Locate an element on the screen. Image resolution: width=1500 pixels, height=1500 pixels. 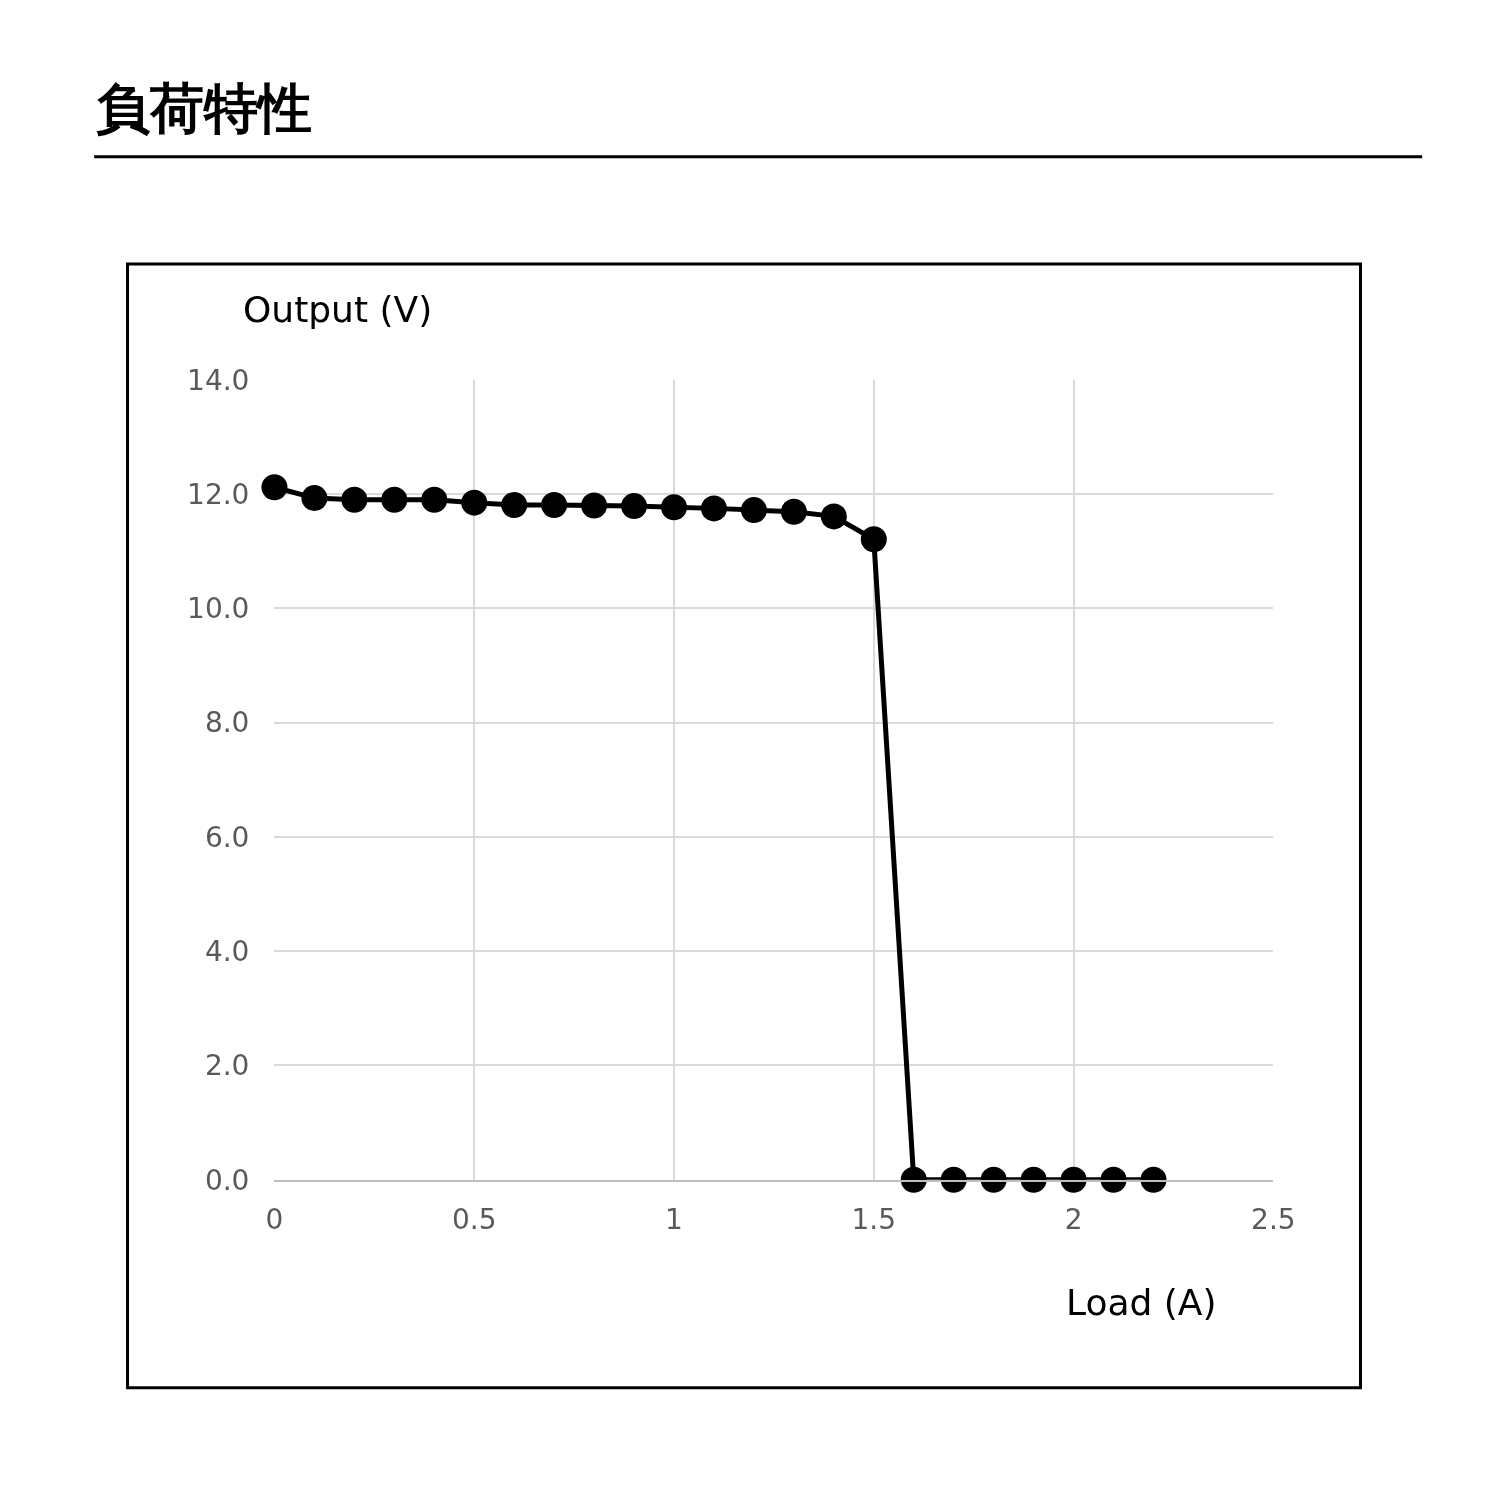
y-tick-label: 4.0 is located at coordinates (227, 952).